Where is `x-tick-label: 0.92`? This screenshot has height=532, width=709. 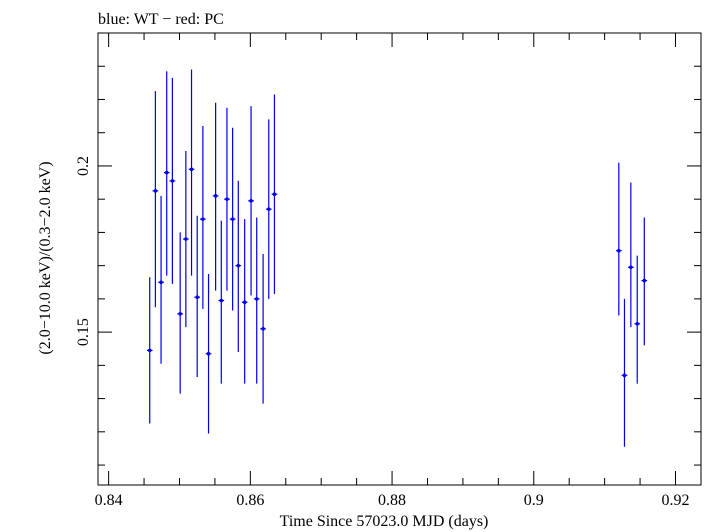
x-tick-label: 0.92 is located at coordinates (675, 500).